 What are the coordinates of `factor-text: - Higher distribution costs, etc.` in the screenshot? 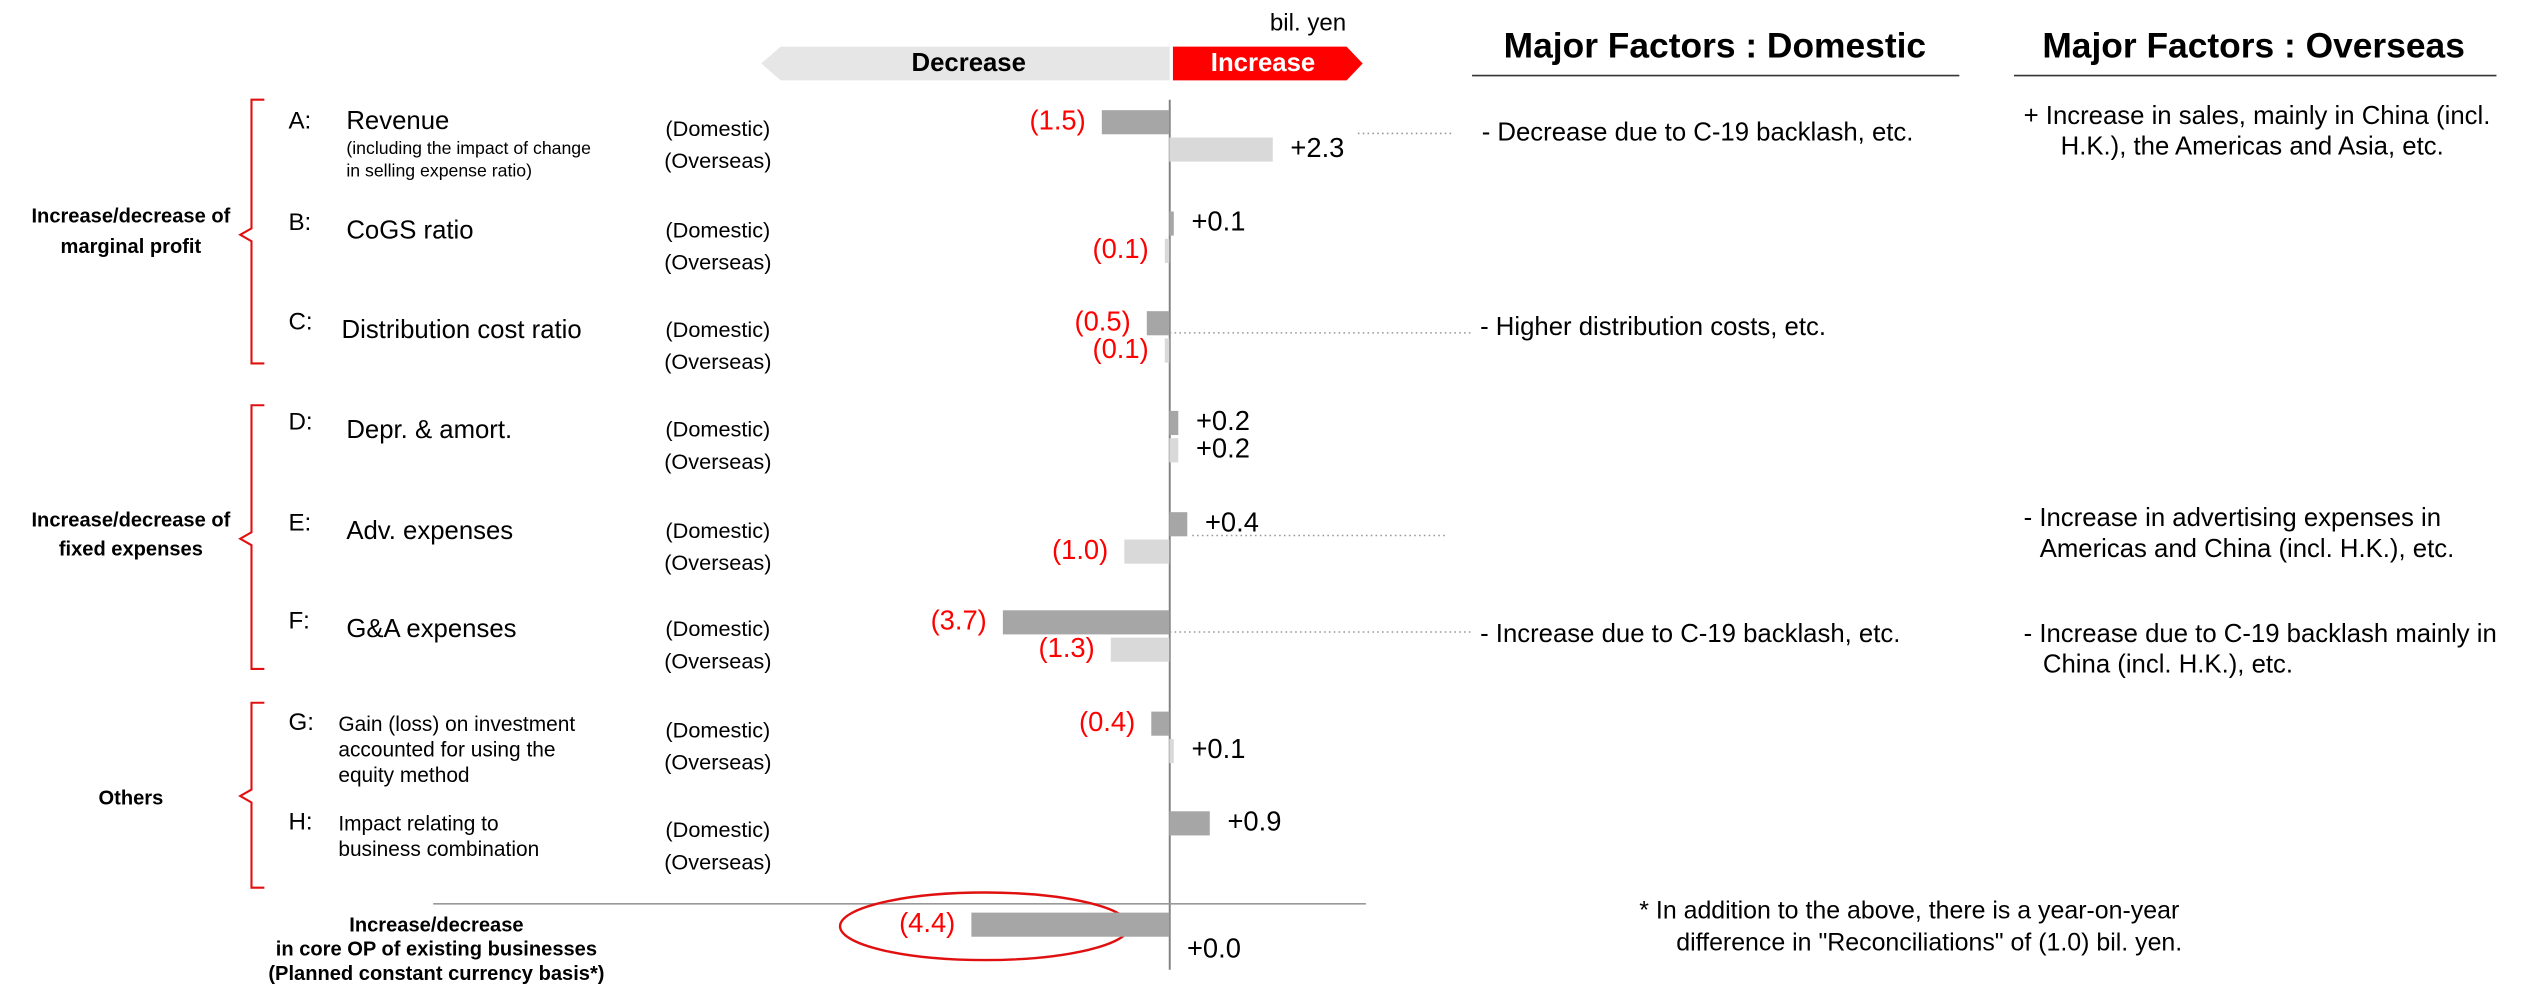 It's located at (1653, 327).